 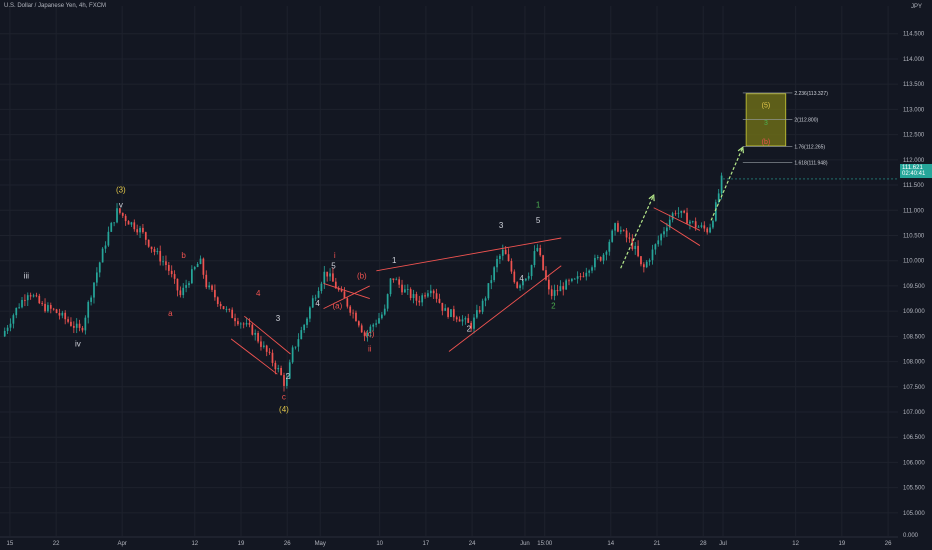 What do you see at coordinates (914, 337) in the screenshot?
I see `y-tick-label: 108.500` at bounding box center [914, 337].